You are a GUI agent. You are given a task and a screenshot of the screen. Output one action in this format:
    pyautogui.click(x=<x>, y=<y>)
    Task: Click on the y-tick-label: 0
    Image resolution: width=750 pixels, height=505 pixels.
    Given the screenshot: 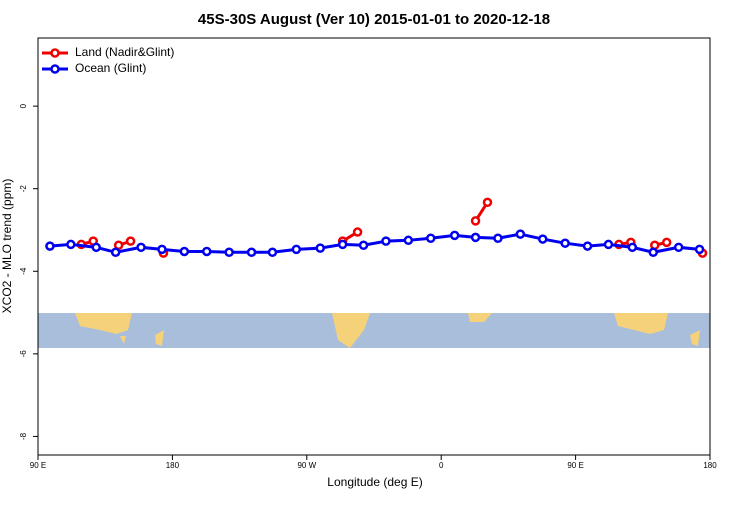 What is the action you would take?
    pyautogui.click(x=23, y=105)
    